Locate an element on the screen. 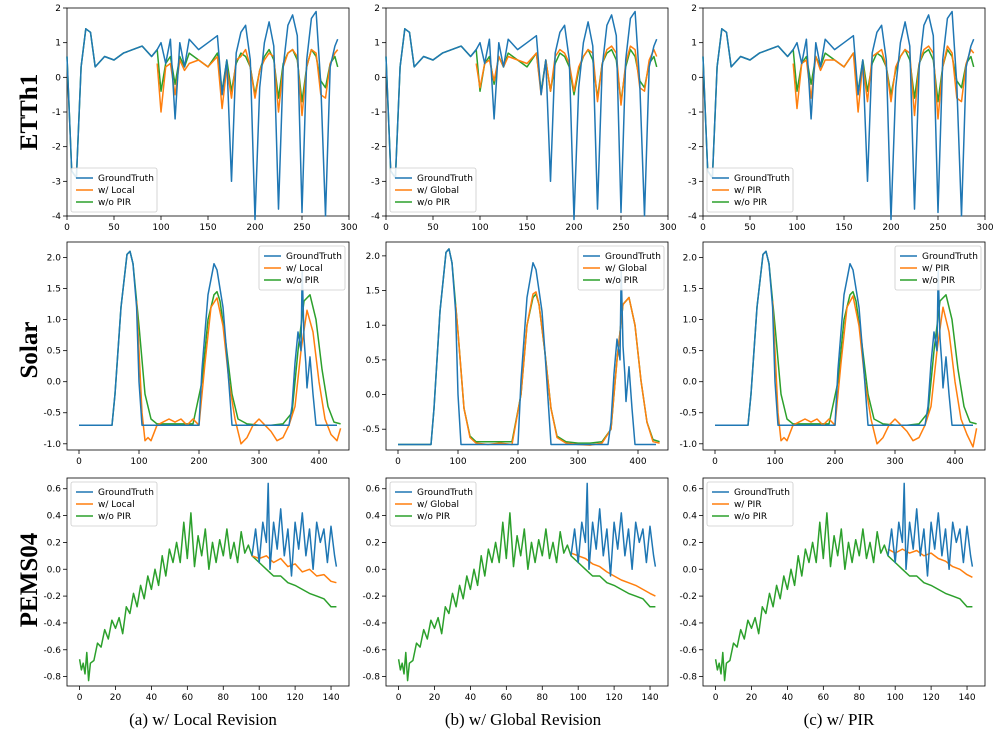  caption-pir: (c) w/ PIR is located at coordinates (839, 719).